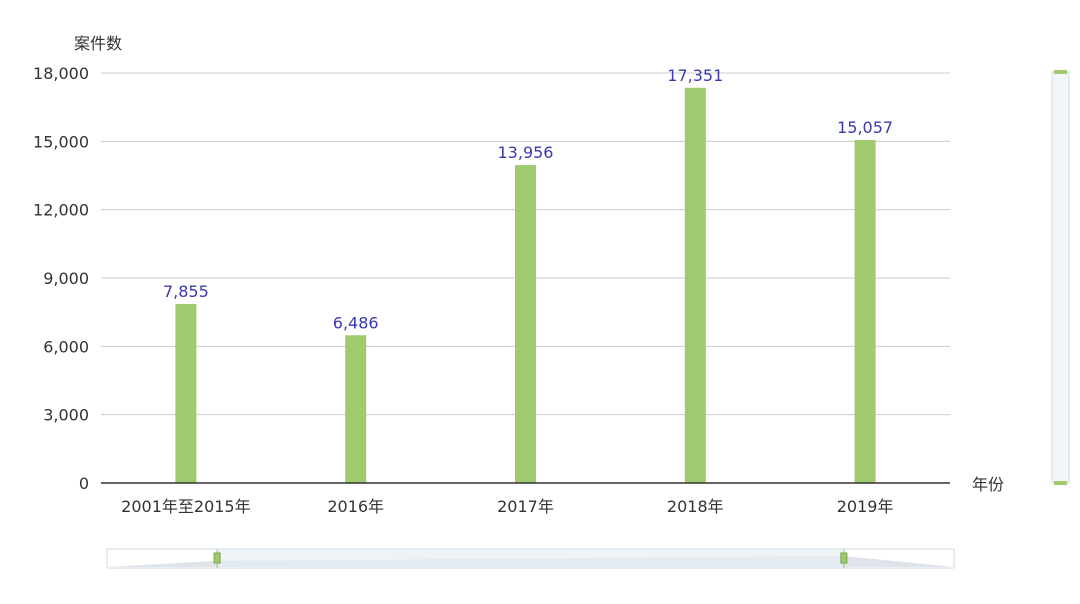 The width and height of the screenshot is (1080, 604). What do you see at coordinates (865, 127) in the screenshot?
I see `bar-value-label: 15,057` at bounding box center [865, 127].